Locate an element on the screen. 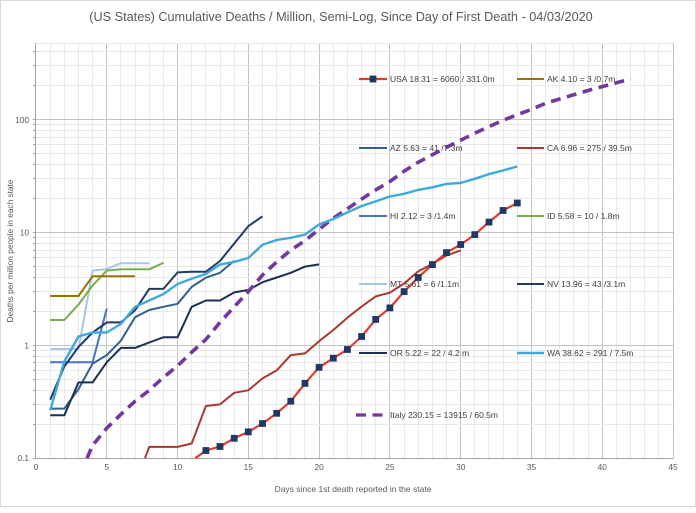 Image resolution: width=696 pixels, height=513 pixels. svg-text: 30 is located at coordinates (461, 467).